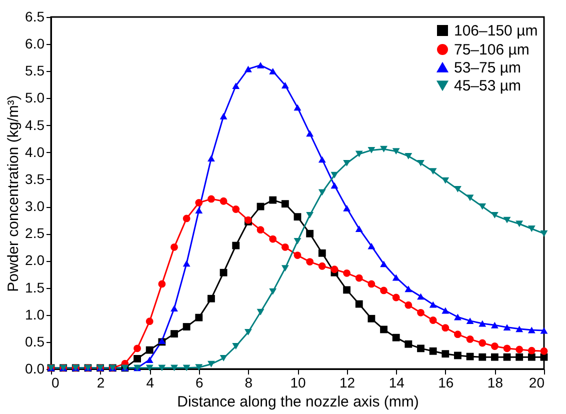 This screenshot has height=414, width=566. Describe the element at coordinates (496, 31) in the screenshot. I see `legend-label: 106–150 µm` at that location.